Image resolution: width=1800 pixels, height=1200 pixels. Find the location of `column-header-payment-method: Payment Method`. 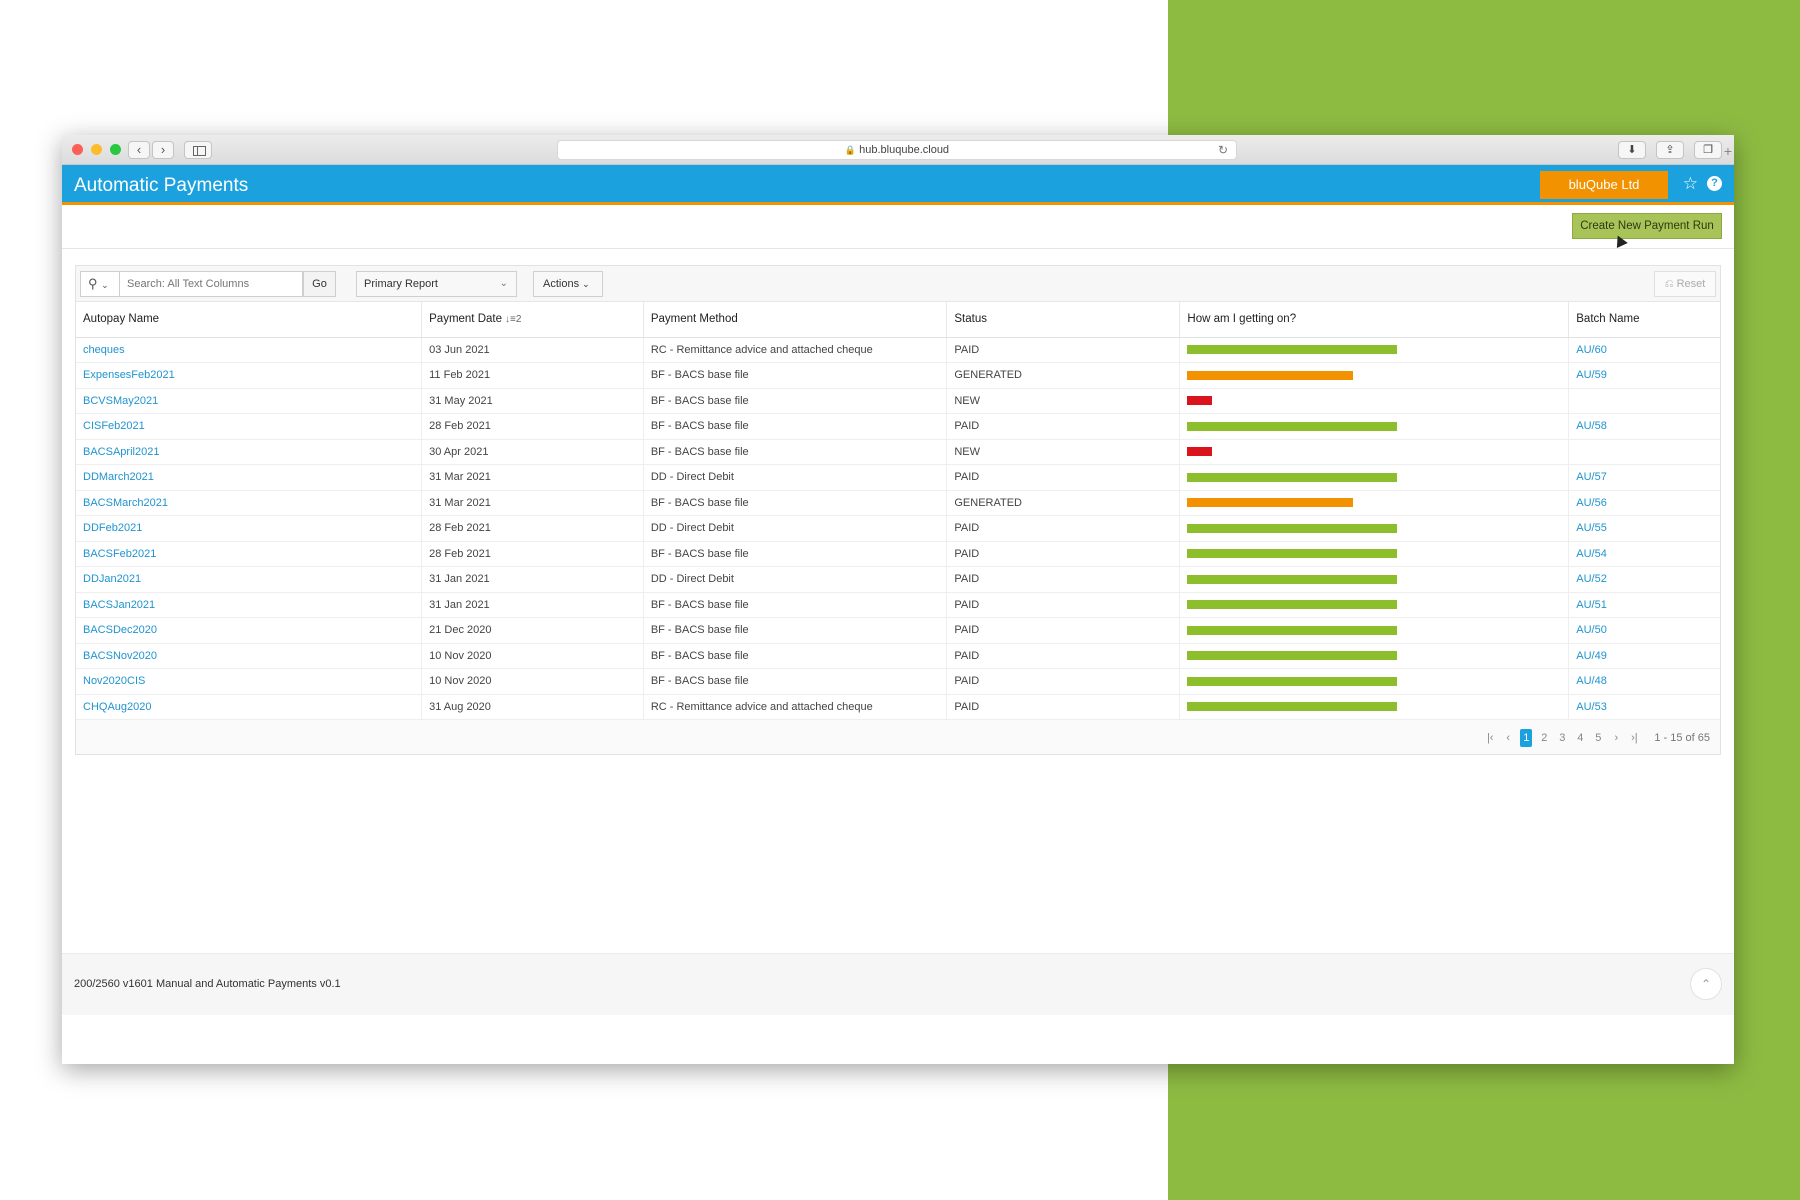

column-header-payment-method: Payment Method is located at coordinates (795, 320).